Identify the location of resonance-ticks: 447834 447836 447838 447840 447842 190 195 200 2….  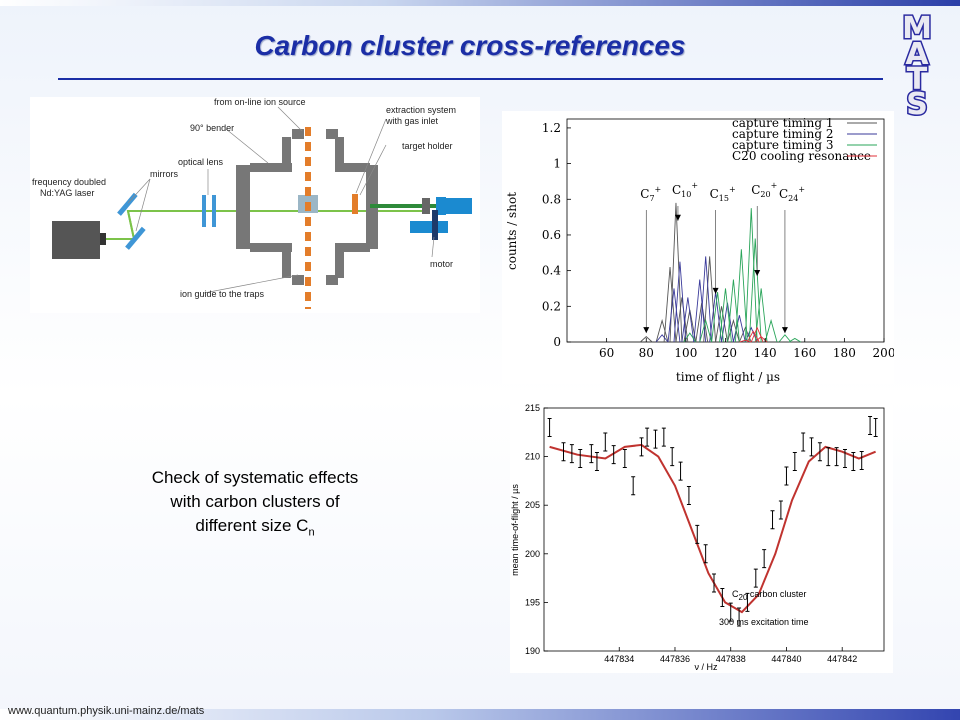
(691, 534).